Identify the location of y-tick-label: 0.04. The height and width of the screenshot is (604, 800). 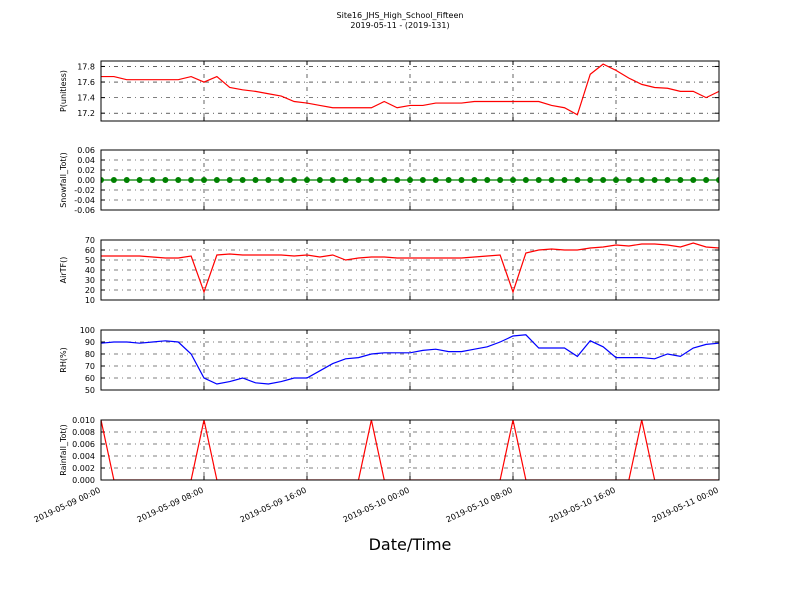
(86, 160).